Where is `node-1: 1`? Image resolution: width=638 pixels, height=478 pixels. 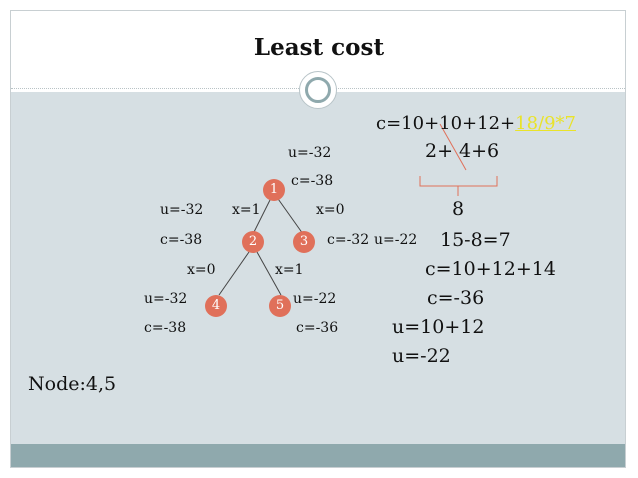
node-1: 1 is located at coordinates (274, 190).